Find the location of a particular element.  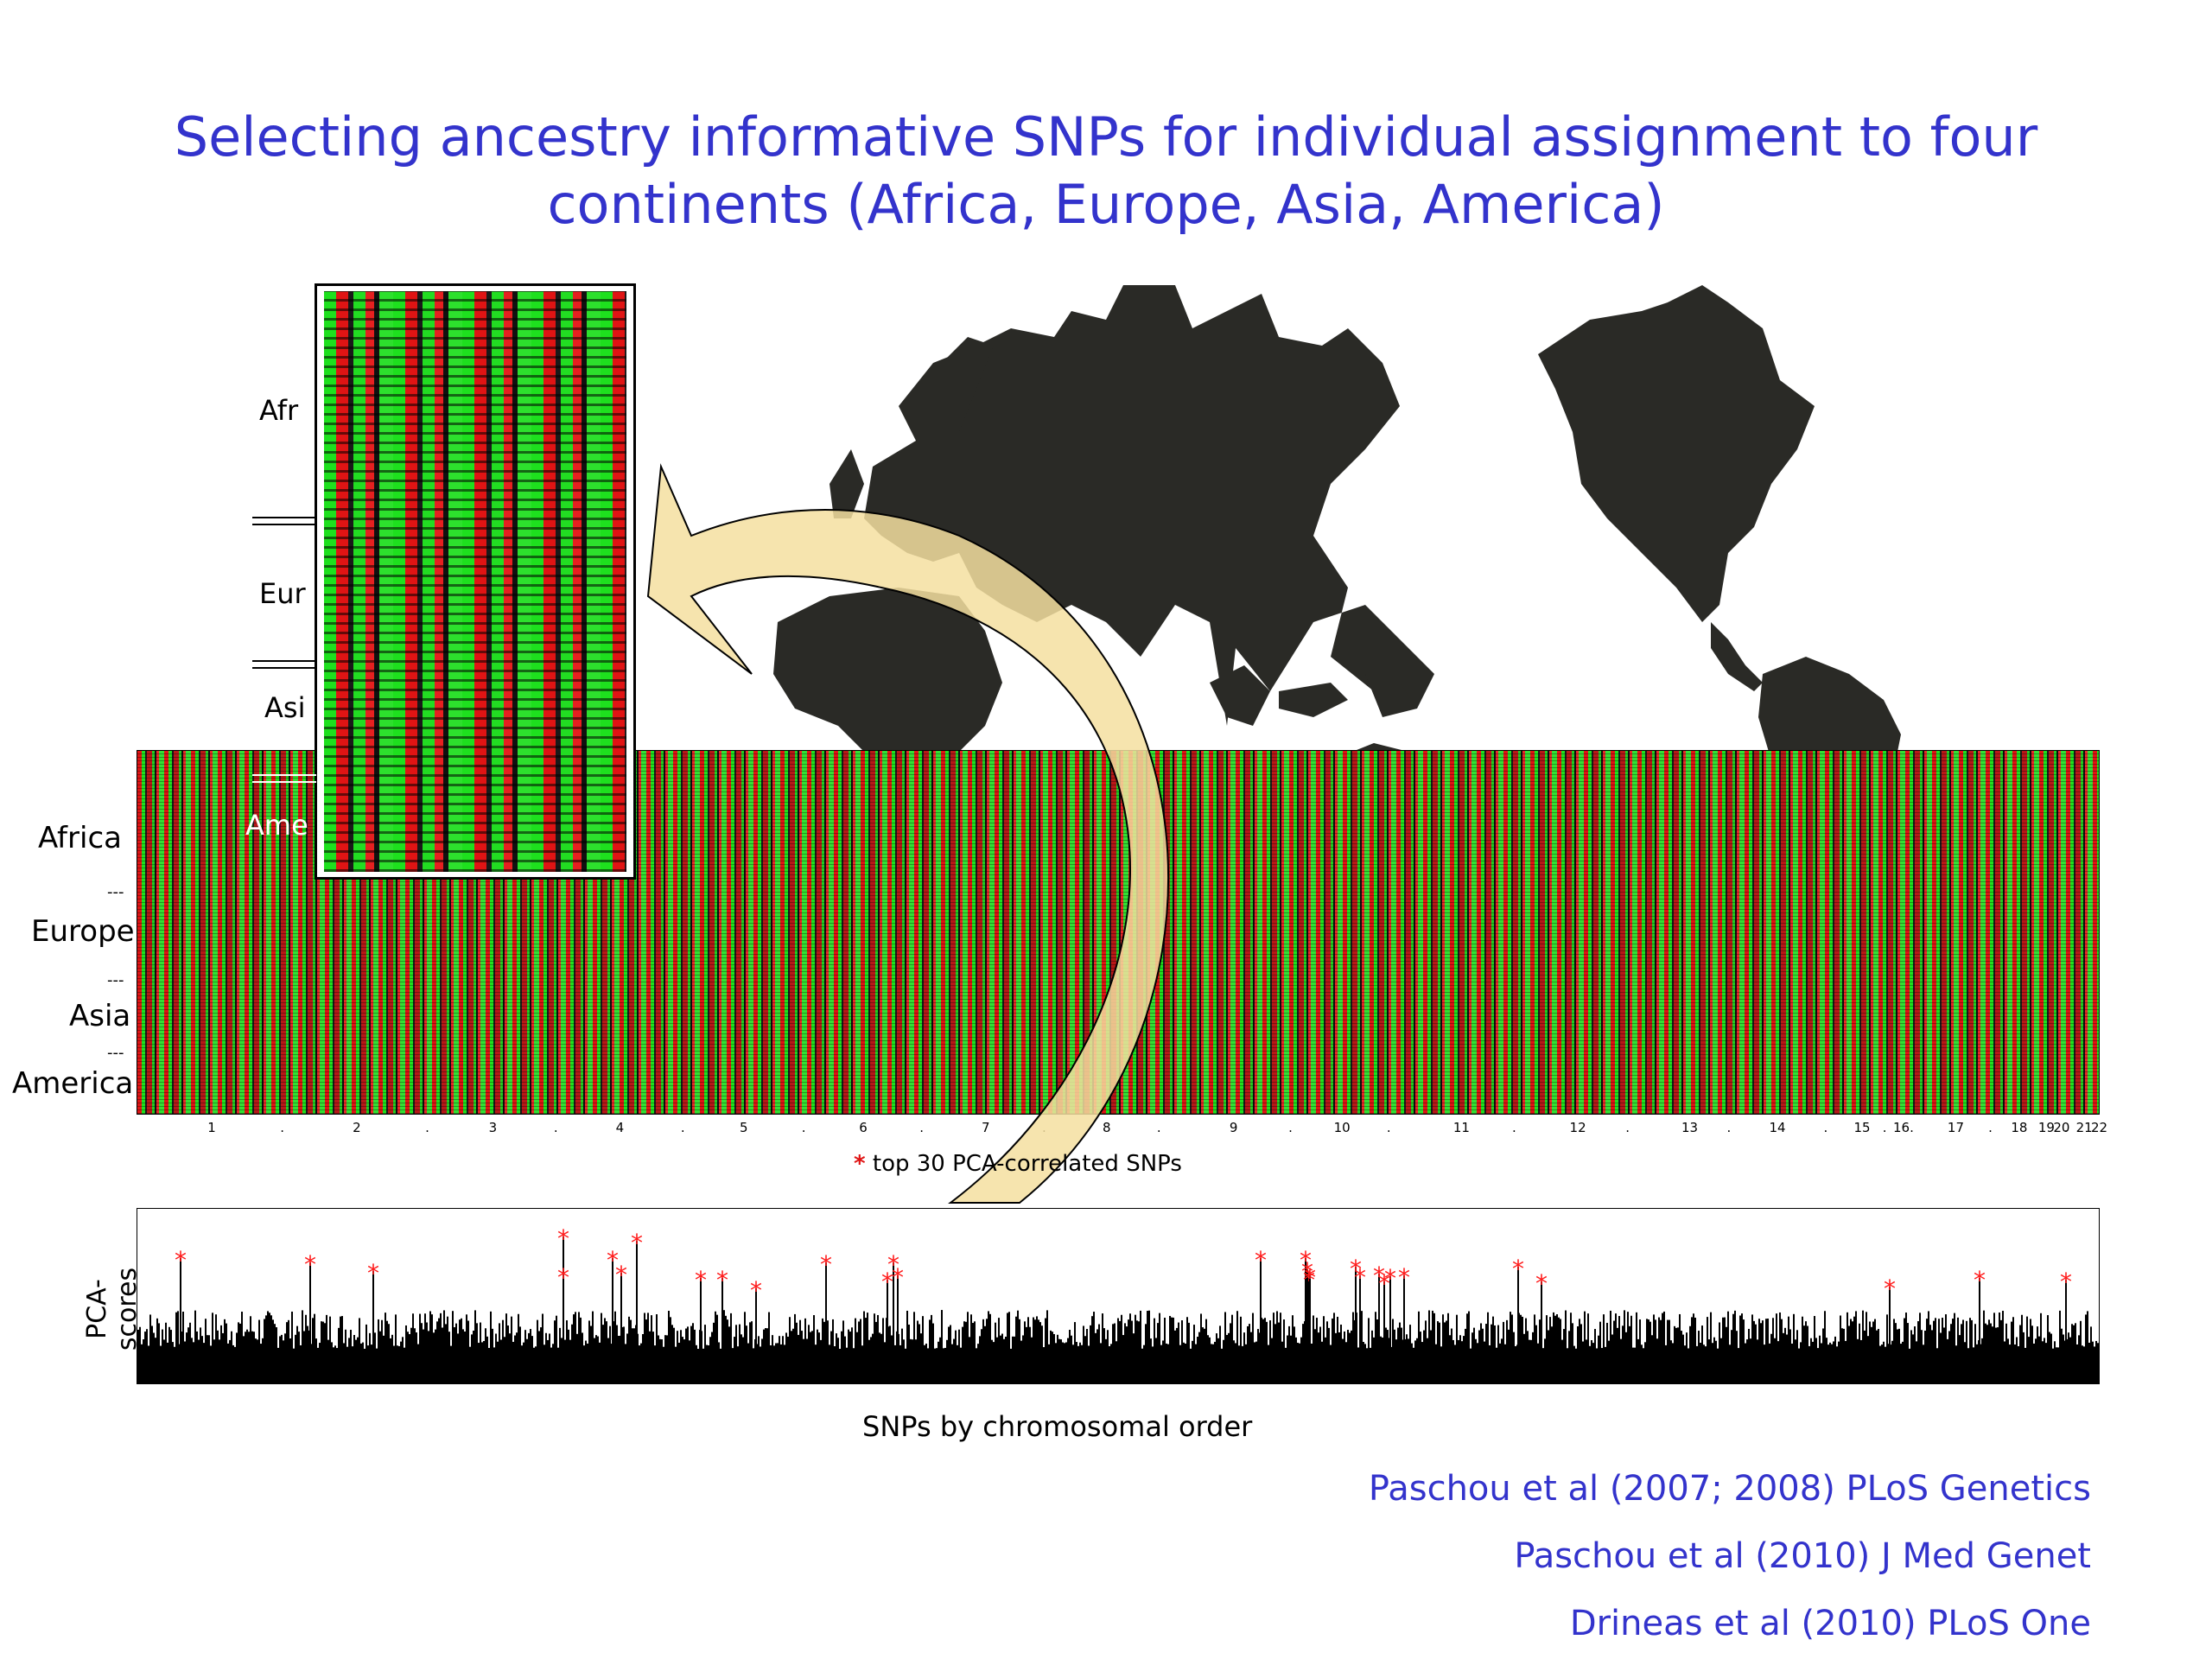

legend-star: * is located at coordinates (860, 1164).